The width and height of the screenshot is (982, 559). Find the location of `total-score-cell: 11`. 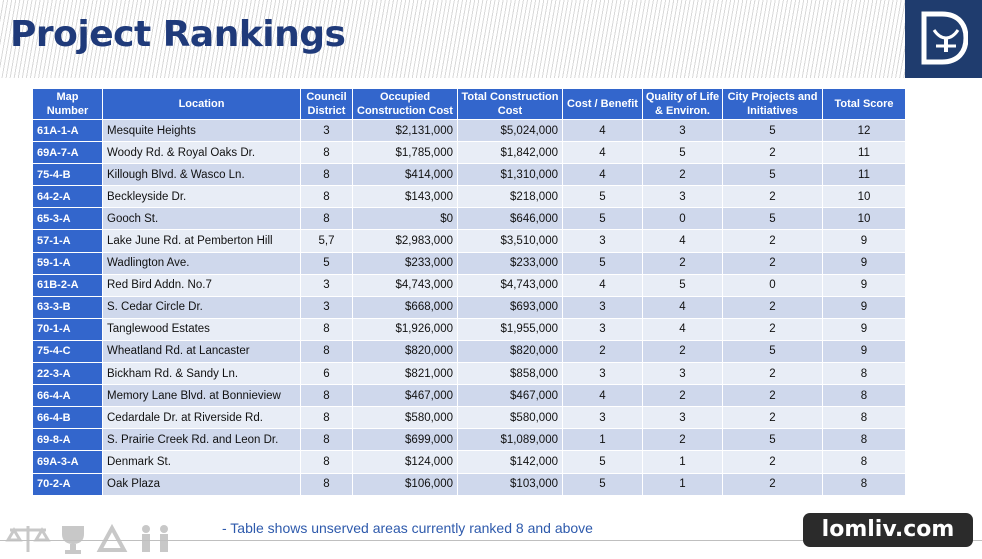

total-score-cell: 11 is located at coordinates (864, 175).